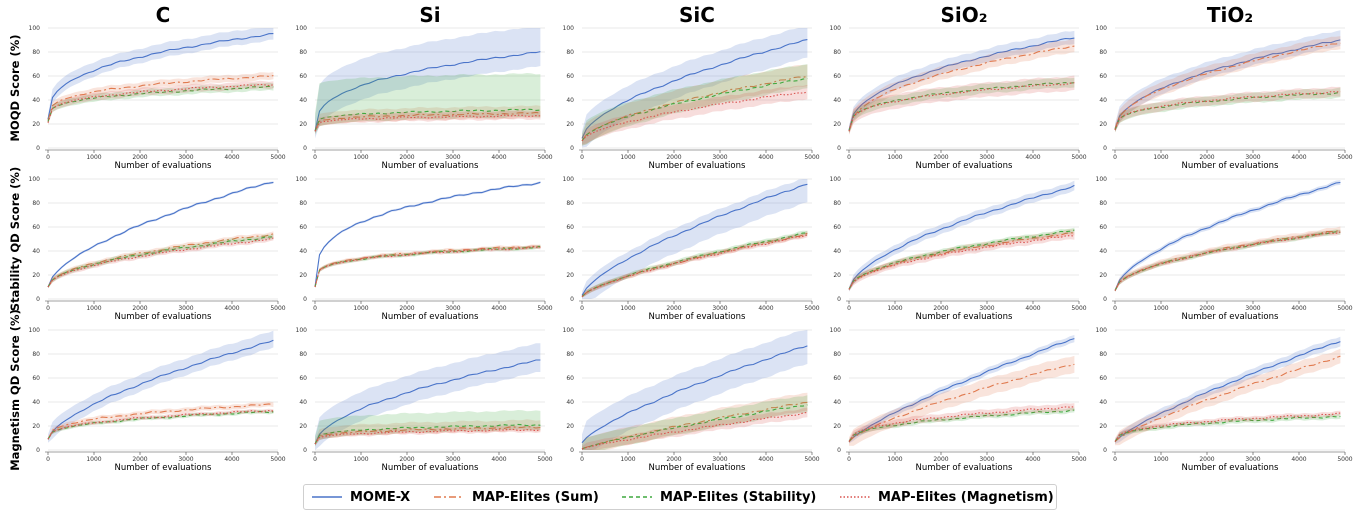 This screenshot has height=512, width=1359. What do you see at coordinates (535, 497) in the screenshot?
I see `legend-label: MAP-Elites (Sum)` at bounding box center [535, 497].